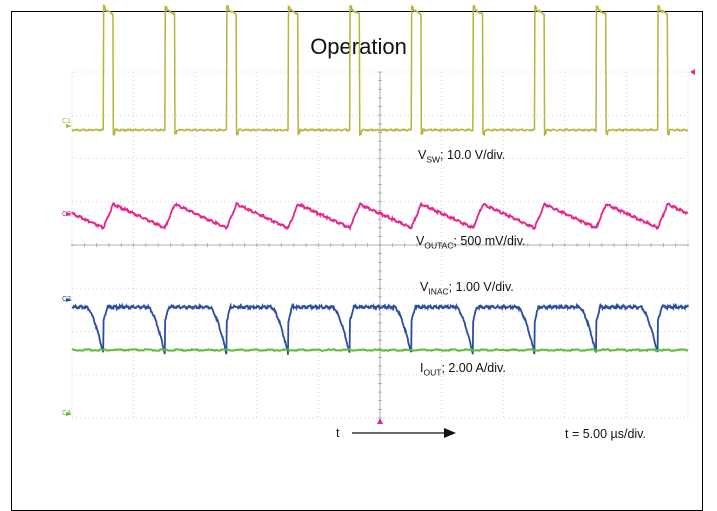  I want to click on label-vsw: VSW; 10.0 V/div., so click(462, 156).